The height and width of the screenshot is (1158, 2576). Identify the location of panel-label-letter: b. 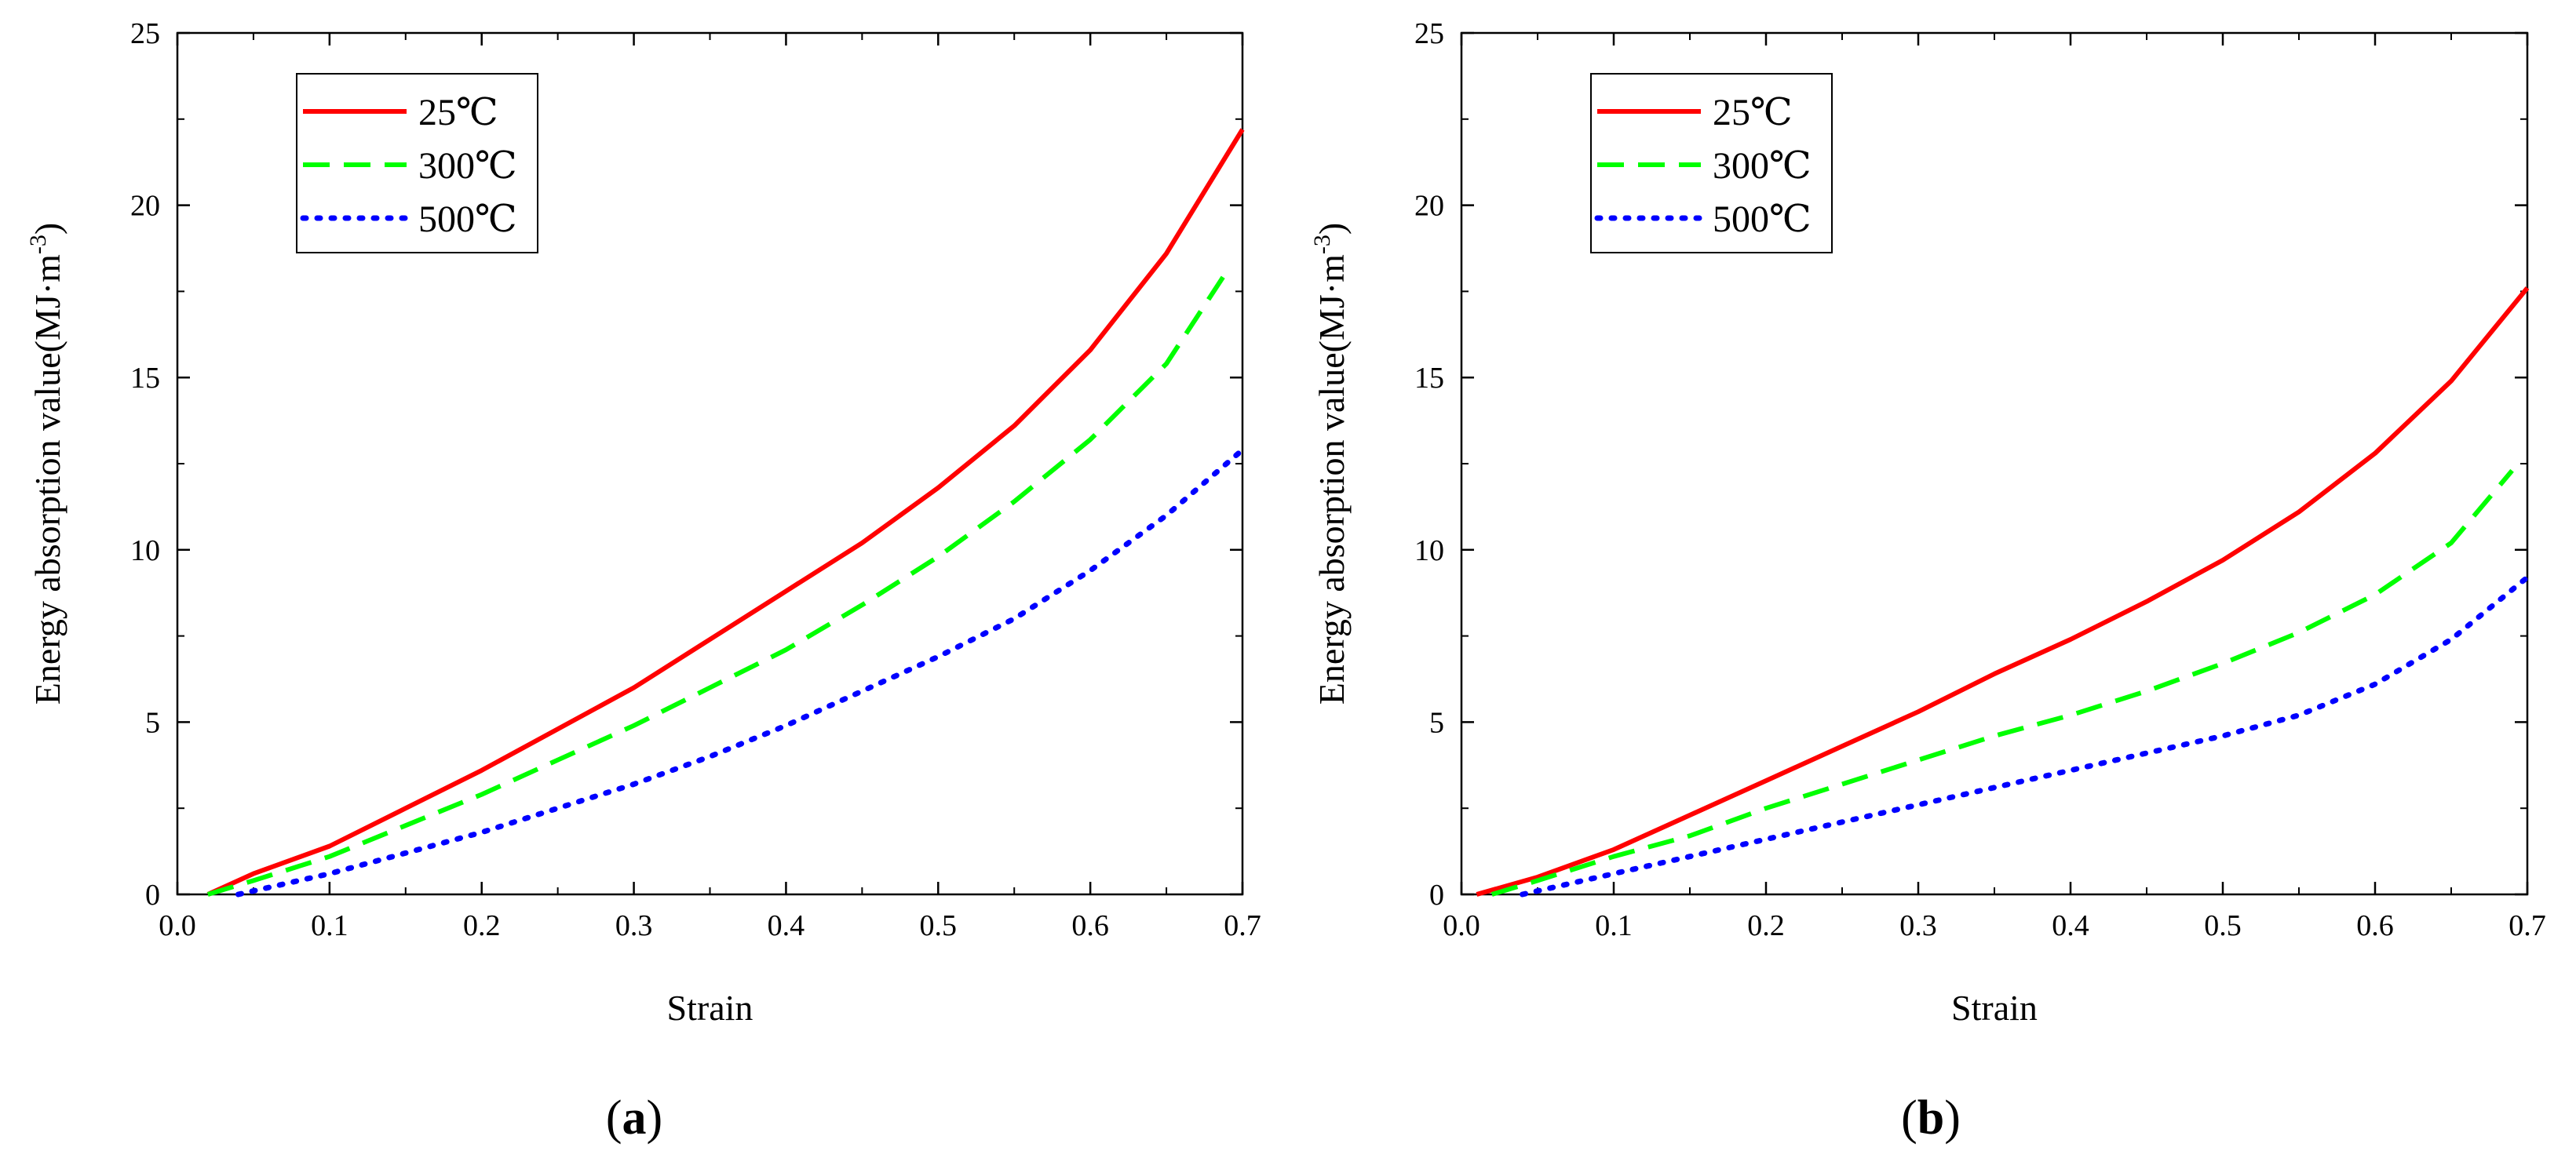
(1930, 1118).